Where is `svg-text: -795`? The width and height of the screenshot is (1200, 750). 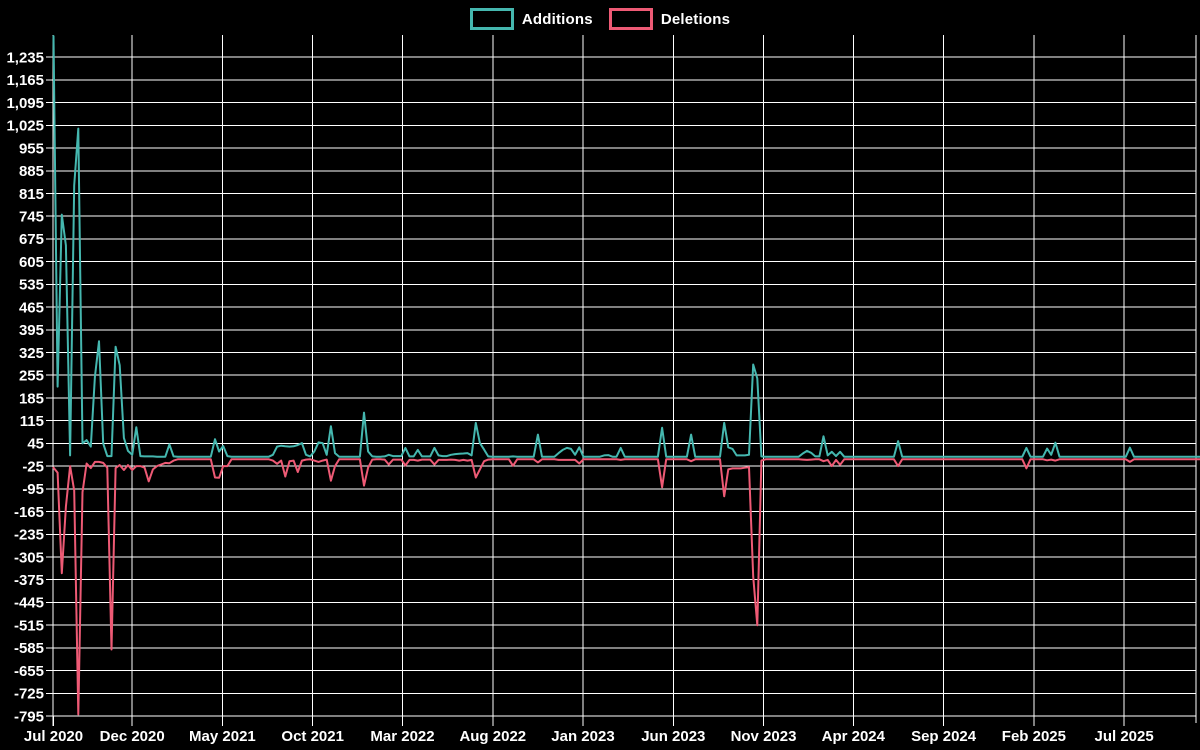 svg-text: -795 is located at coordinates (29, 716).